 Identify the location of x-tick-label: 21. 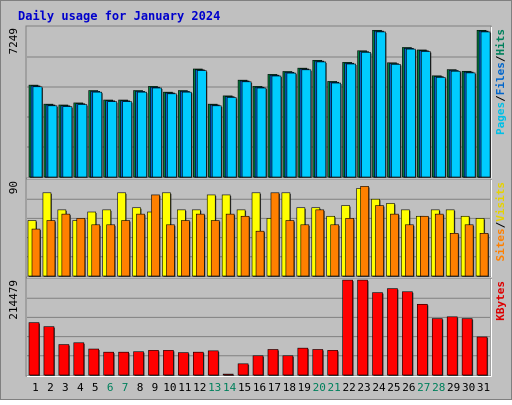
(334, 387).